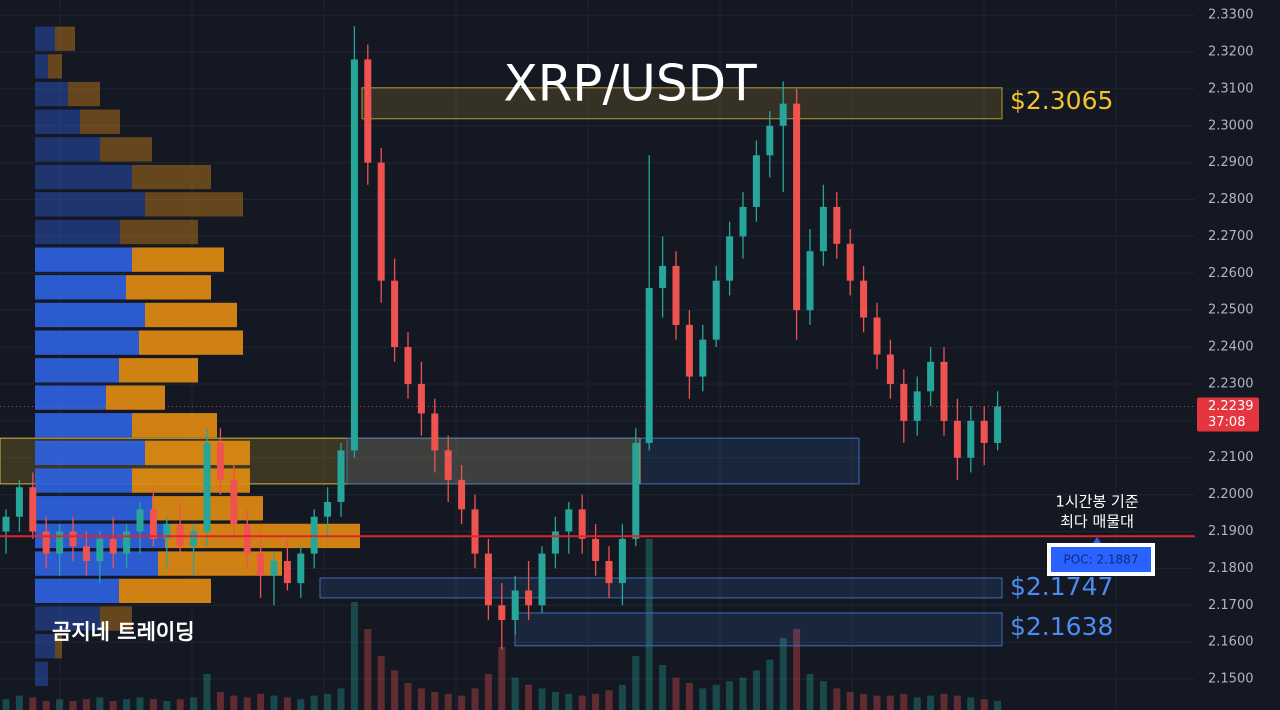  Describe the element at coordinates (1061, 626) in the screenshot. I see `zone-label: $2.1638` at that location.